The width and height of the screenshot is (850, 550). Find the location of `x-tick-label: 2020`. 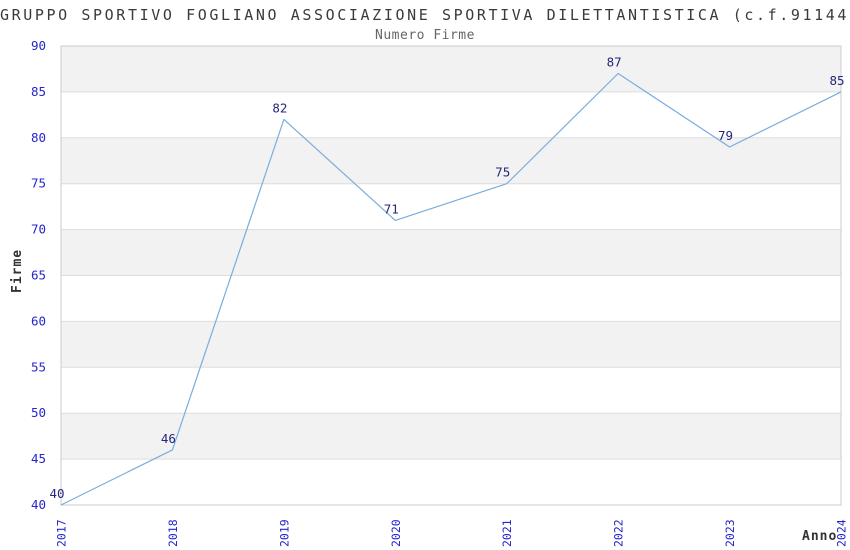

x-tick-label: 2020 is located at coordinates (396, 533).